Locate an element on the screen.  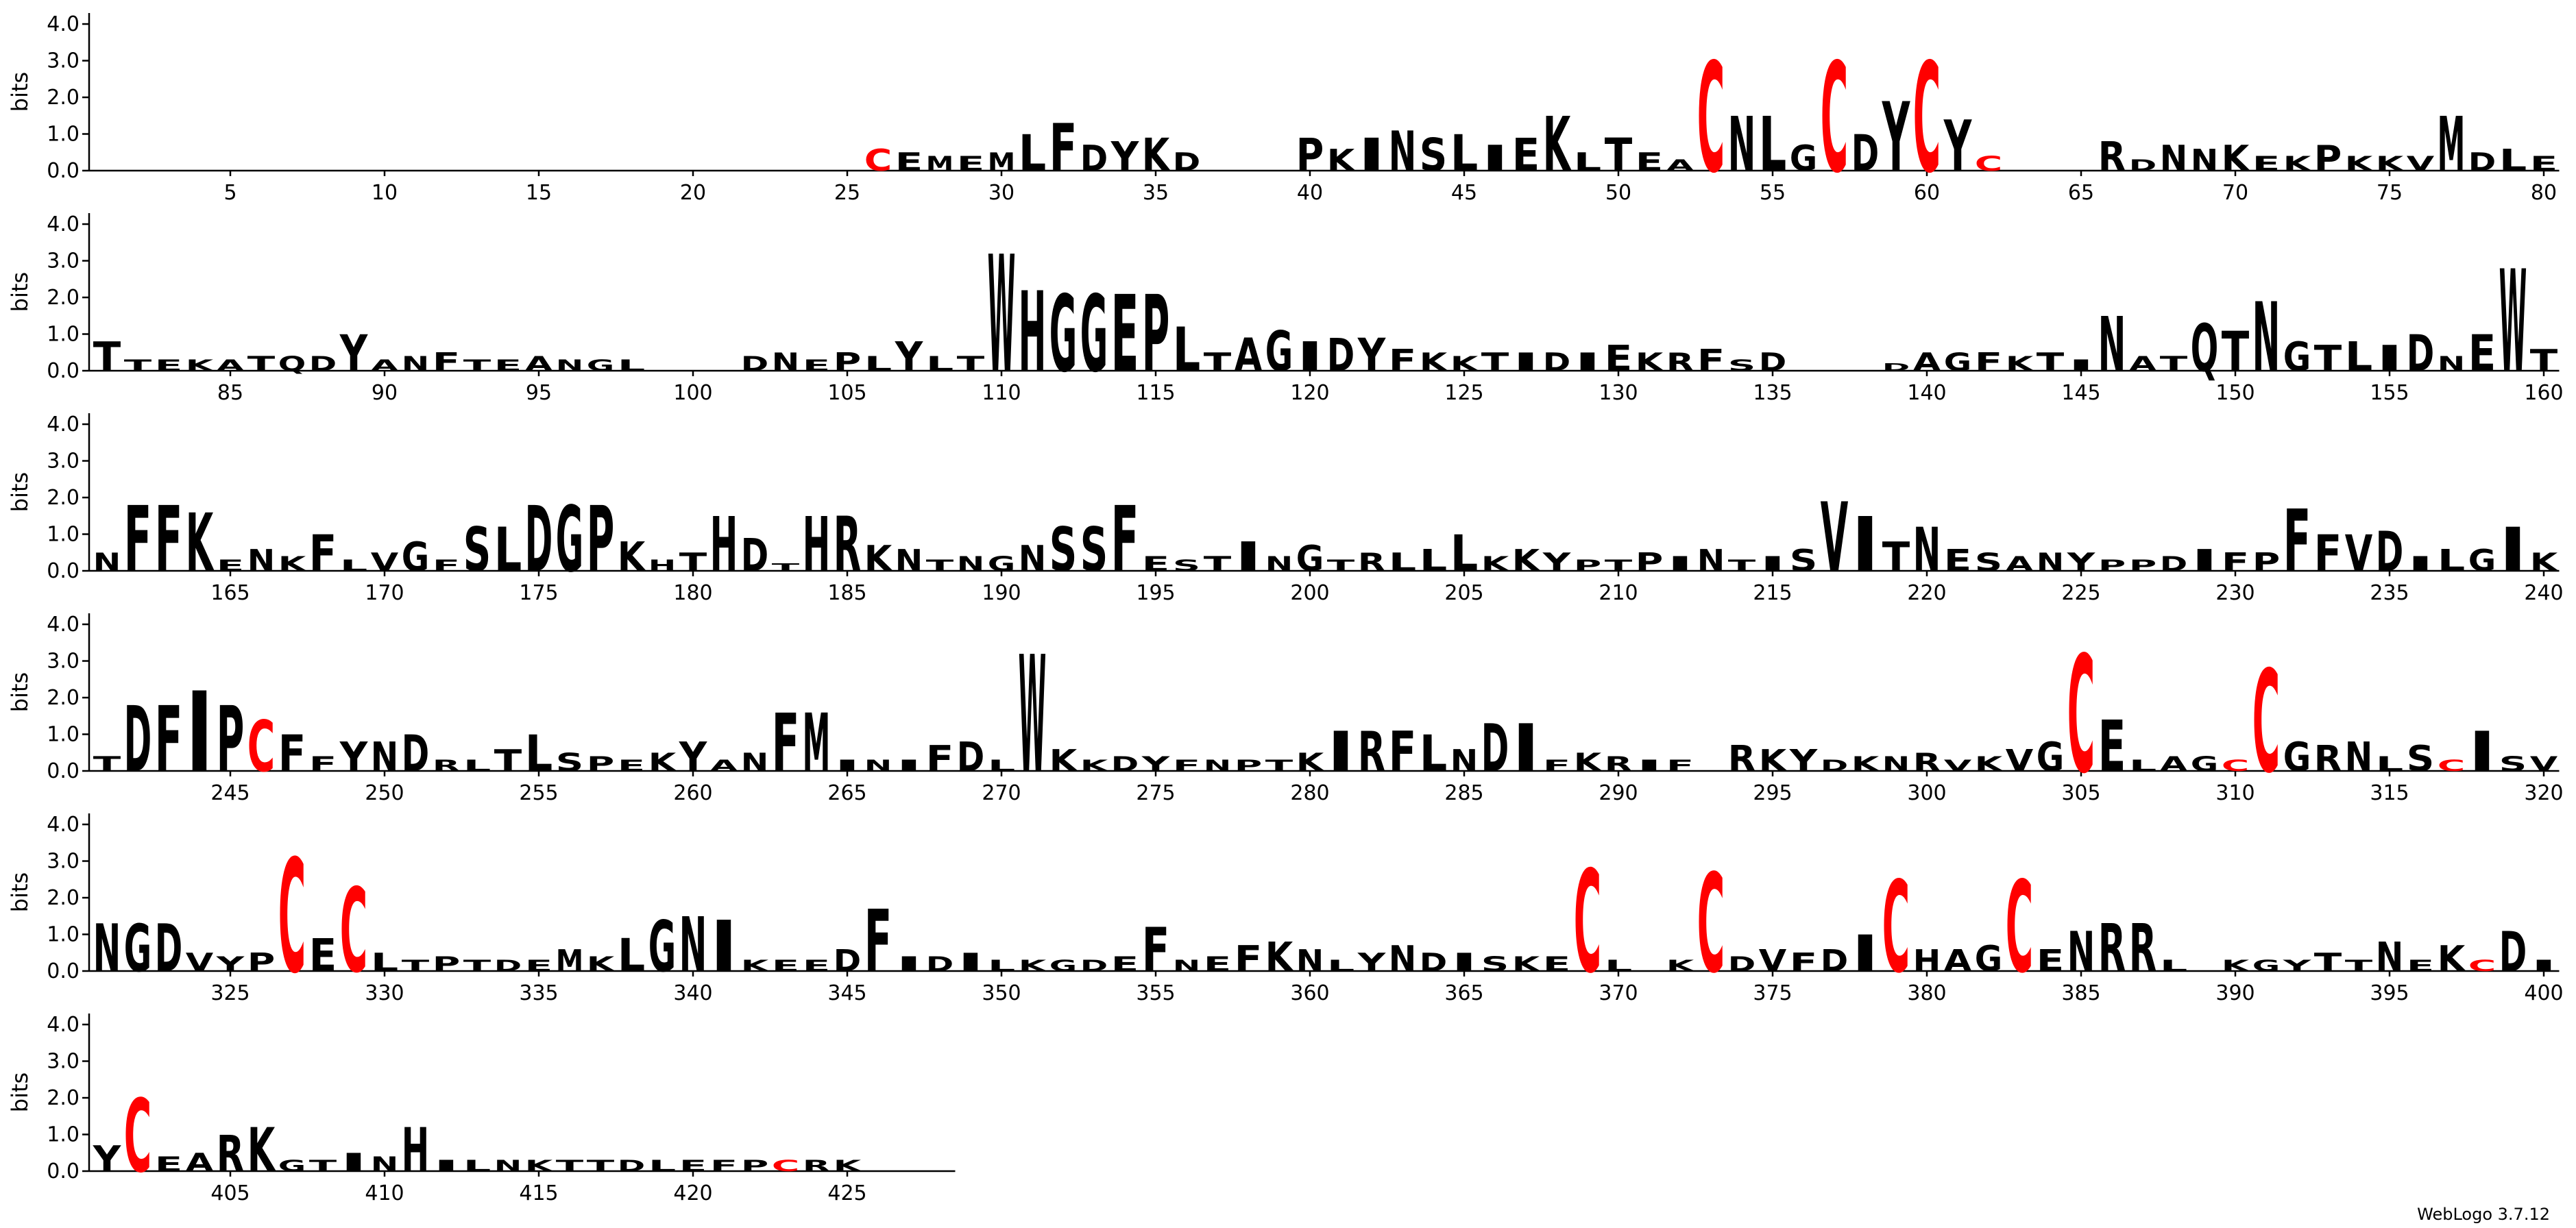
x-tick-label: 360 is located at coordinates (1309, 993).